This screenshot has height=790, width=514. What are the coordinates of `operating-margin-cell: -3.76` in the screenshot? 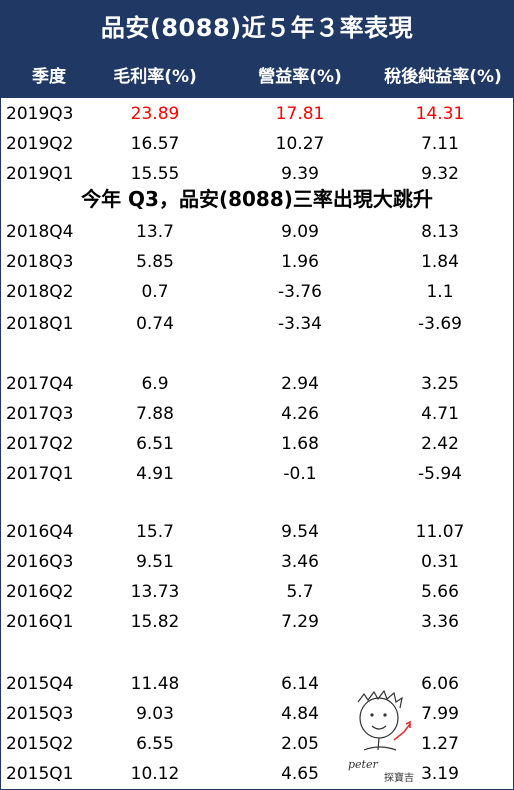 It's located at (300, 292).